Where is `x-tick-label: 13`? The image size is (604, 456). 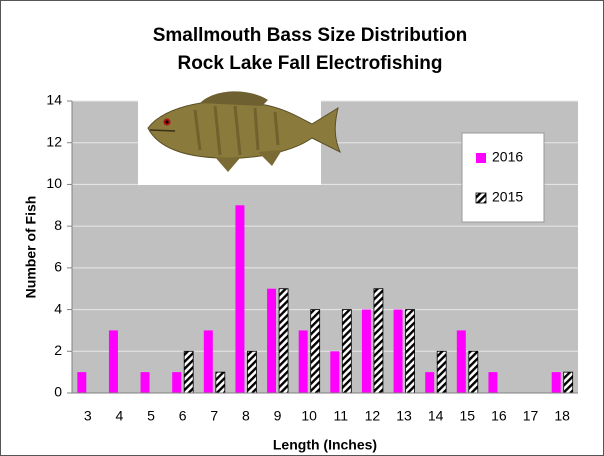 x-tick-label: 13 is located at coordinates (404, 416).